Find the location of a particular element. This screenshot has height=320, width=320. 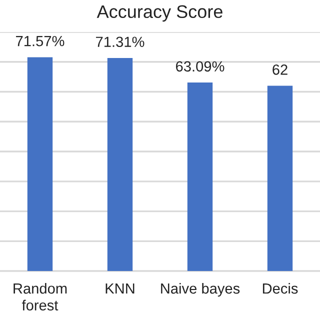

x-tick-label: KNN is located at coordinates (120, 289).